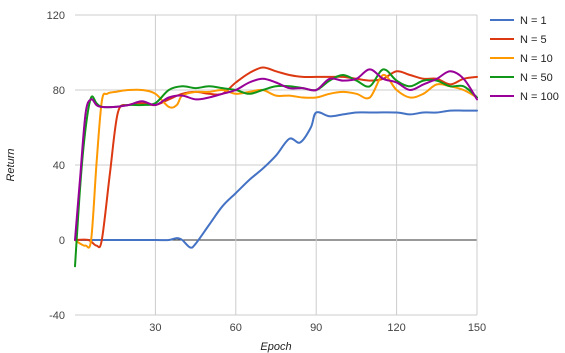 This screenshot has height=353, width=565. What do you see at coordinates (536, 59) in the screenshot?
I see `legend-label: N = 10` at bounding box center [536, 59].